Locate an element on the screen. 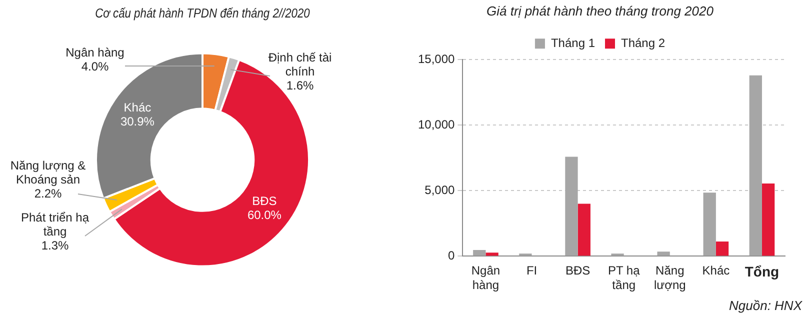 This screenshot has width=810, height=323. x-tick-label: Tổng is located at coordinates (762, 271).